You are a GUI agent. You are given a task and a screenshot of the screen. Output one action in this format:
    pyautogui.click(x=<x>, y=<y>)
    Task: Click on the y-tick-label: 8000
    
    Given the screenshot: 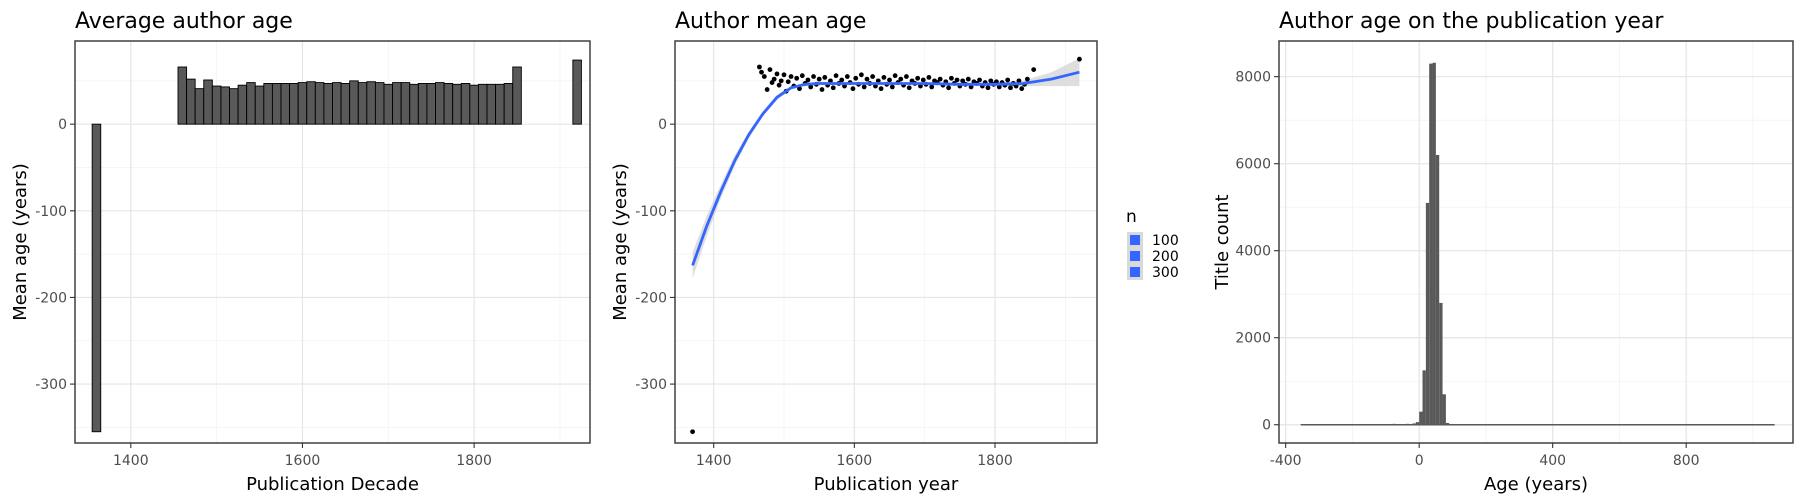 What is the action you would take?
    pyautogui.click(x=1253, y=78)
    